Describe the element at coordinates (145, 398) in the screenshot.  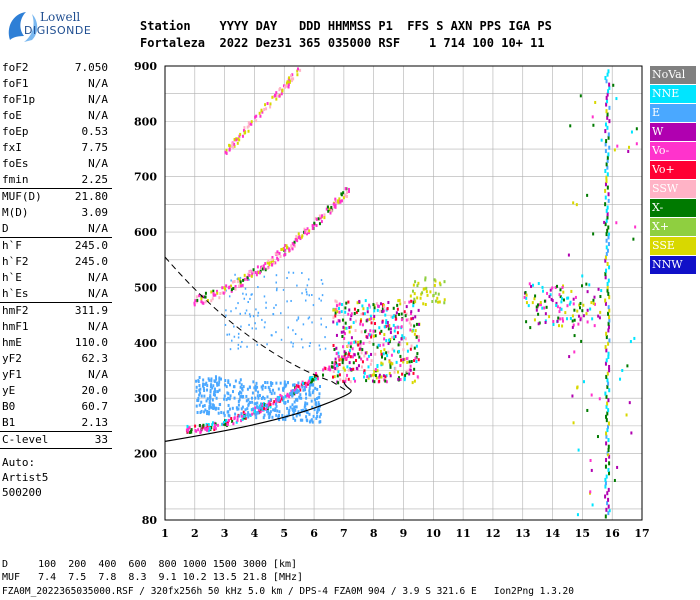
I see `y-tick-label: 300` at that location.